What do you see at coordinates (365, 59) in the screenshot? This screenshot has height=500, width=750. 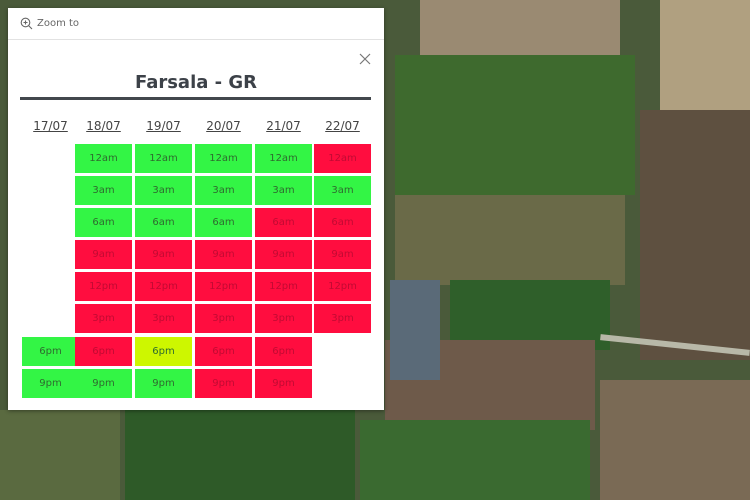 I see `close-icon` at bounding box center [365, 59].